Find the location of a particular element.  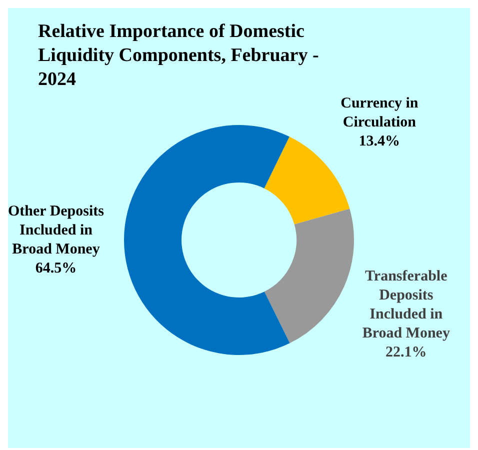

slice-label: Currency in Circulation is located at coordinates (379, 113).